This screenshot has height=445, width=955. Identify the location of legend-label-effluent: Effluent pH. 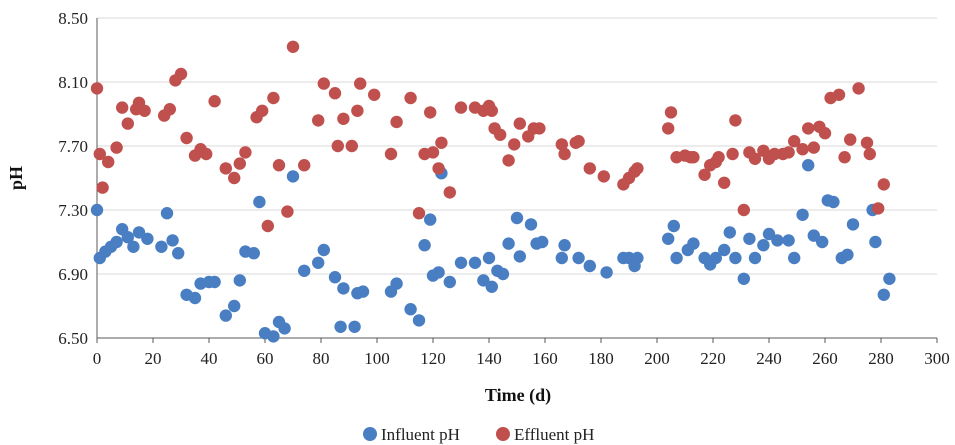
(554, 434).